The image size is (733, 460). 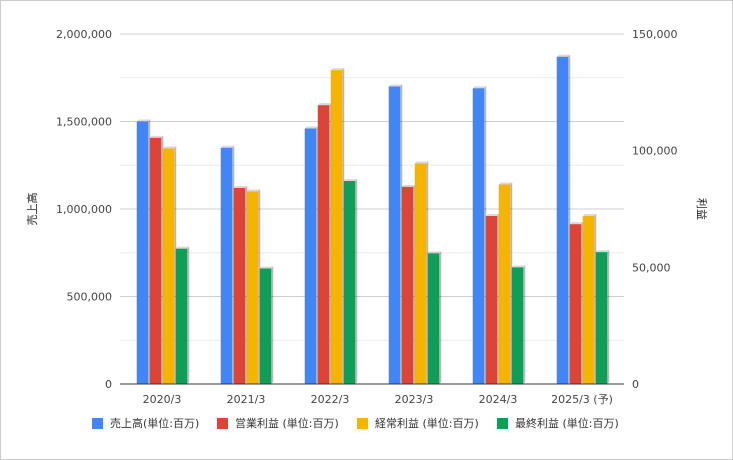 What do you see at coordinates (84, 209) in the screenshot?
I see `y-left-tick-label: 1,000,000` at bounding box center [84, 209].